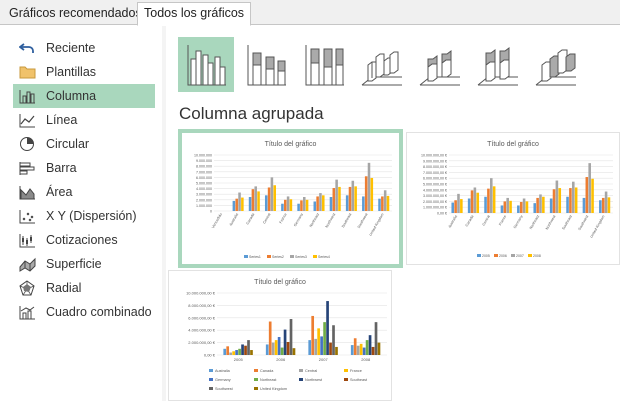  I want to click on 3d-clustered-column-icon, so click(382, 64).